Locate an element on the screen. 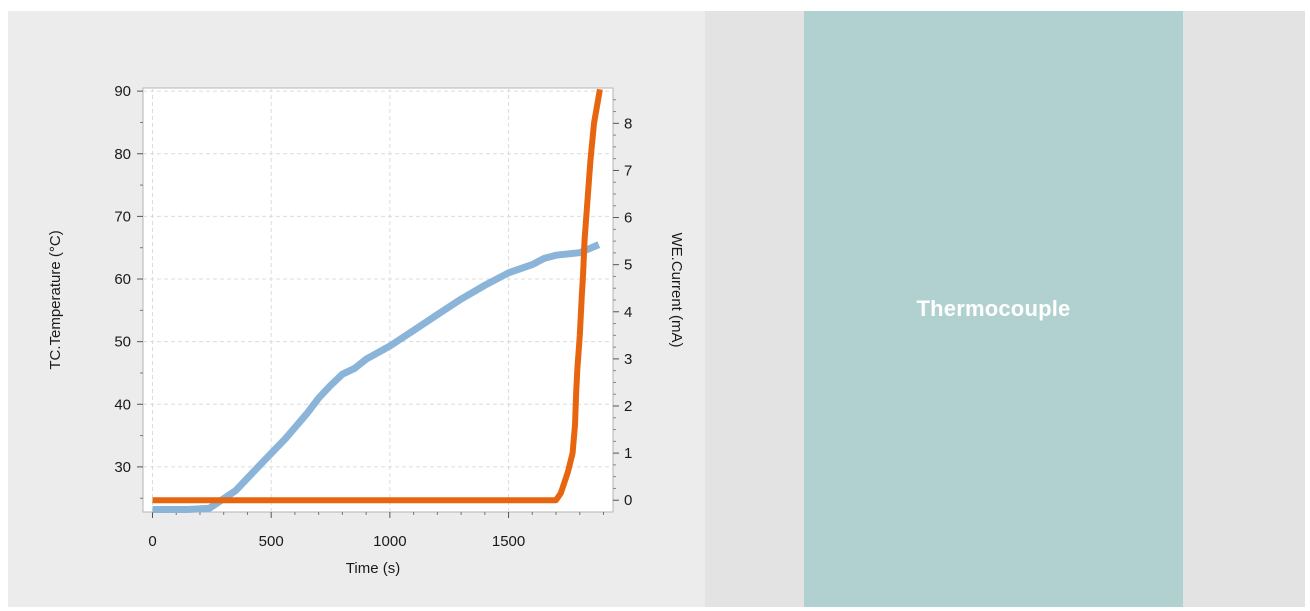  x-tick-label: 1500 is located at coordinates (508, 541).